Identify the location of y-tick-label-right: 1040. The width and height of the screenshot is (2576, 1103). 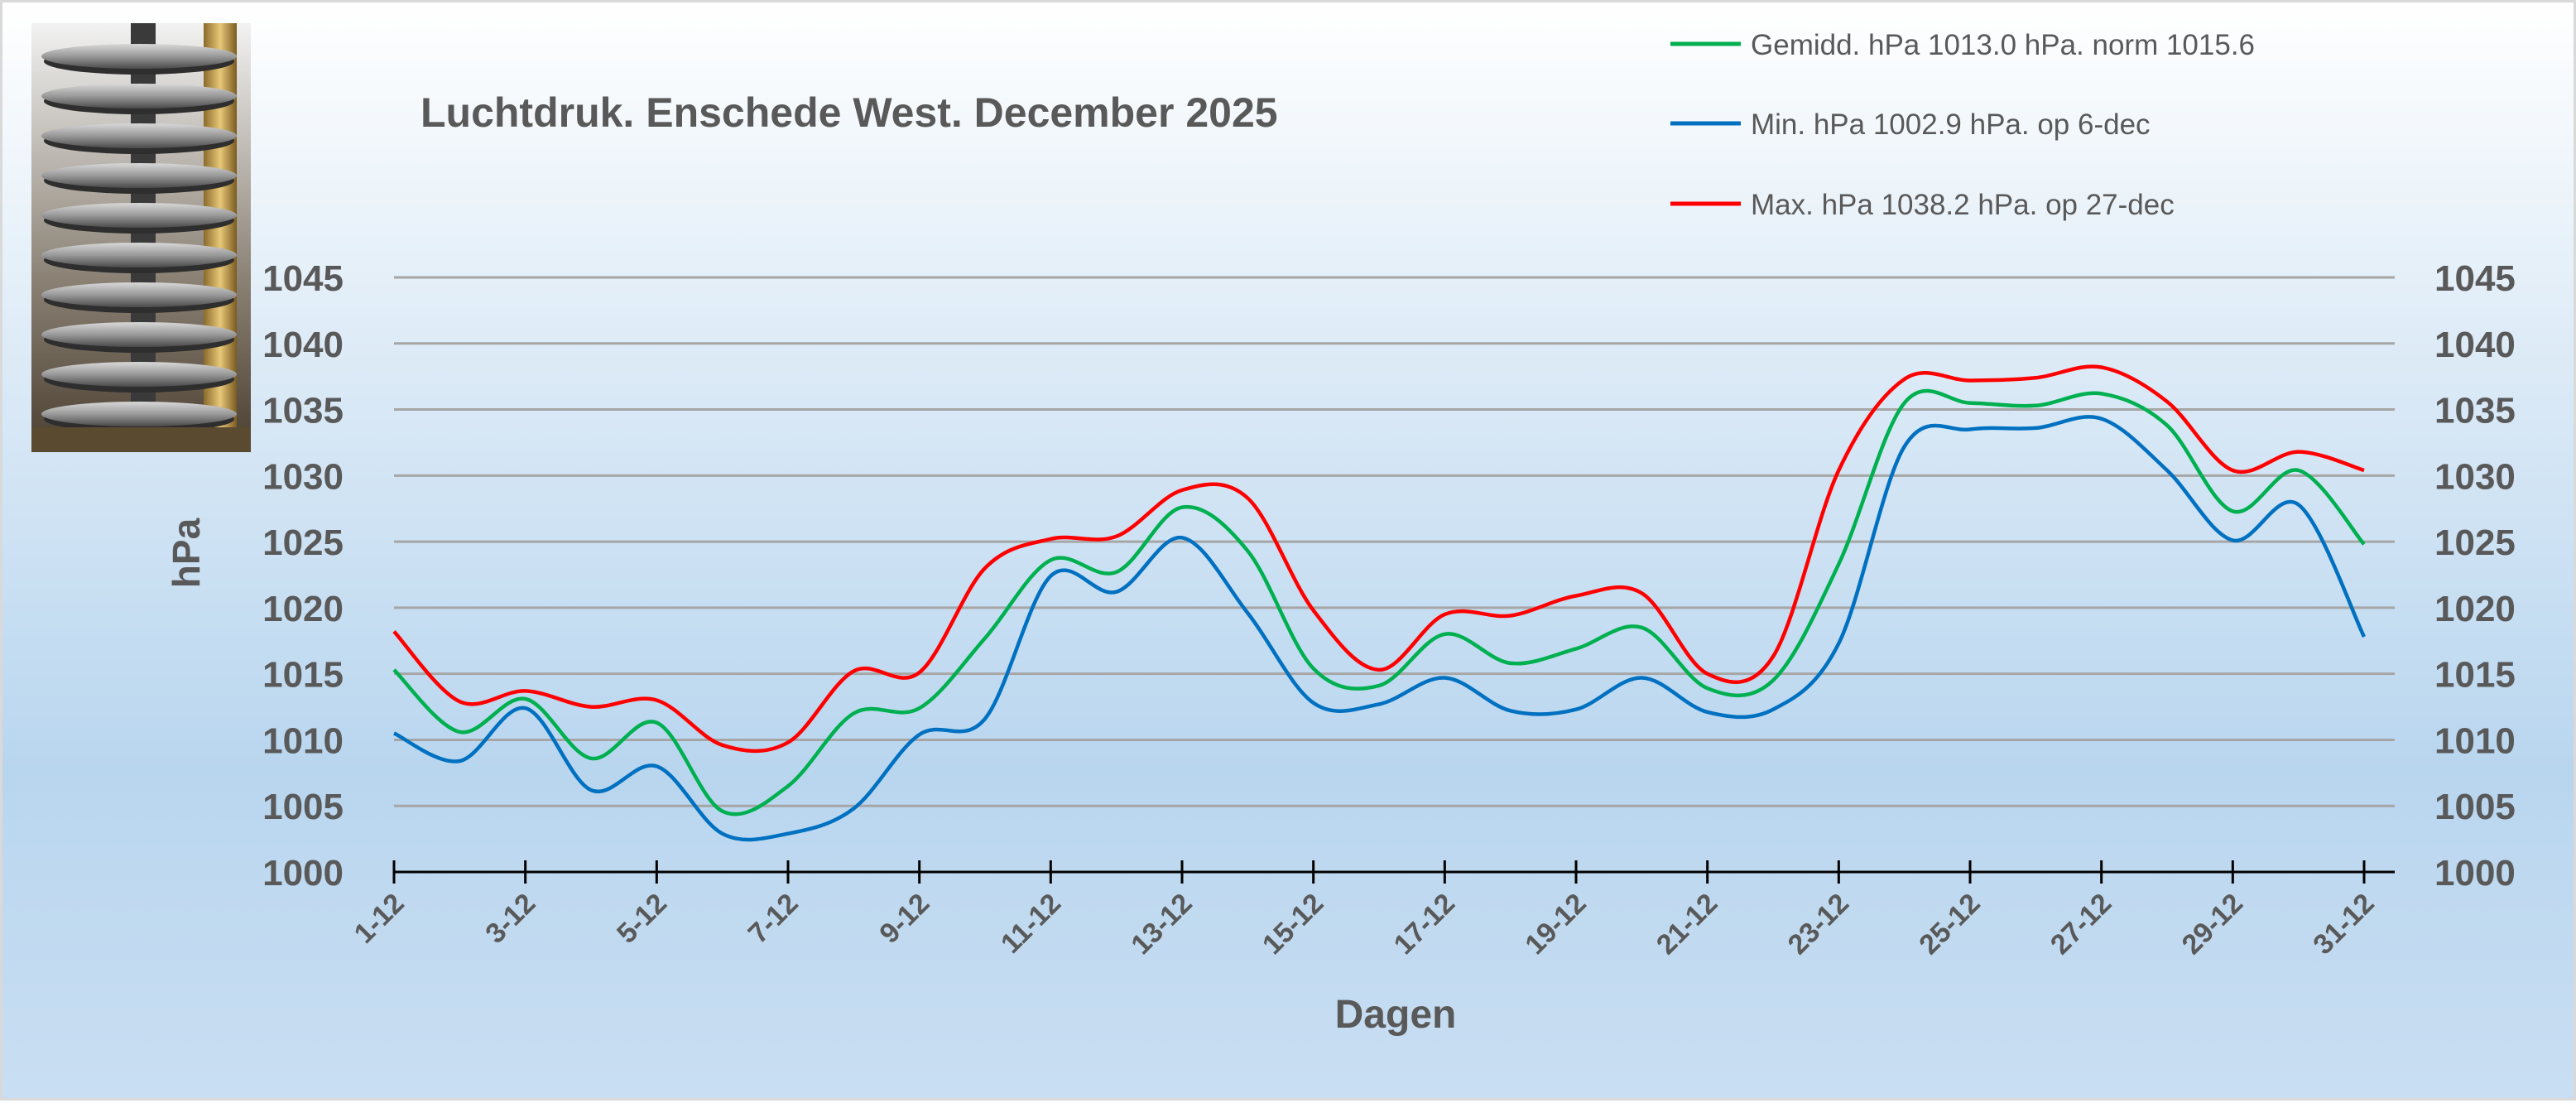
(2475, 345).